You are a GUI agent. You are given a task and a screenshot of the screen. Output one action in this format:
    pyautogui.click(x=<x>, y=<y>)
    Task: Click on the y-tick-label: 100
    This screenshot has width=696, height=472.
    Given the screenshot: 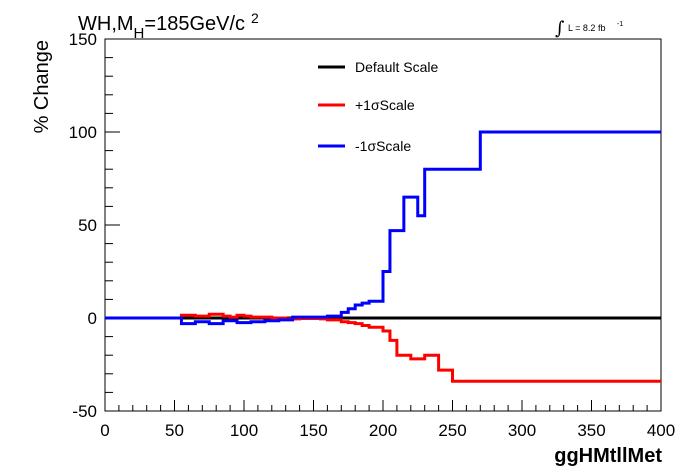 What is the action you would take?
    pyautogui.click(x=83, y=132)
    